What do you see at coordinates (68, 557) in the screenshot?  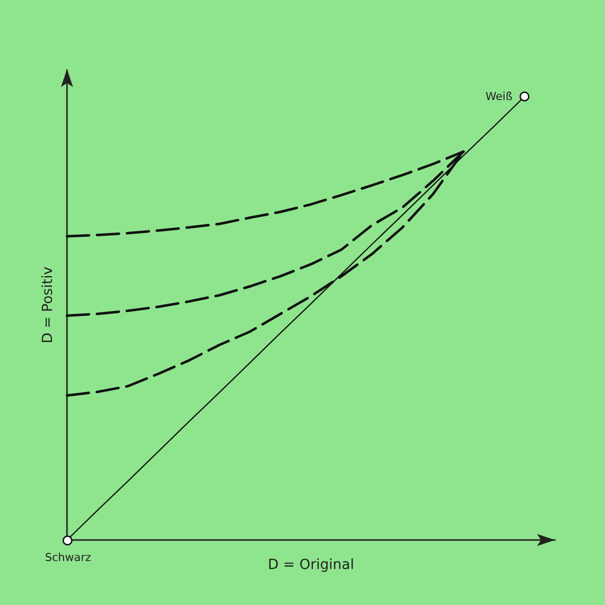 I see `text: Schwarz` at bounding box center [68, 557].